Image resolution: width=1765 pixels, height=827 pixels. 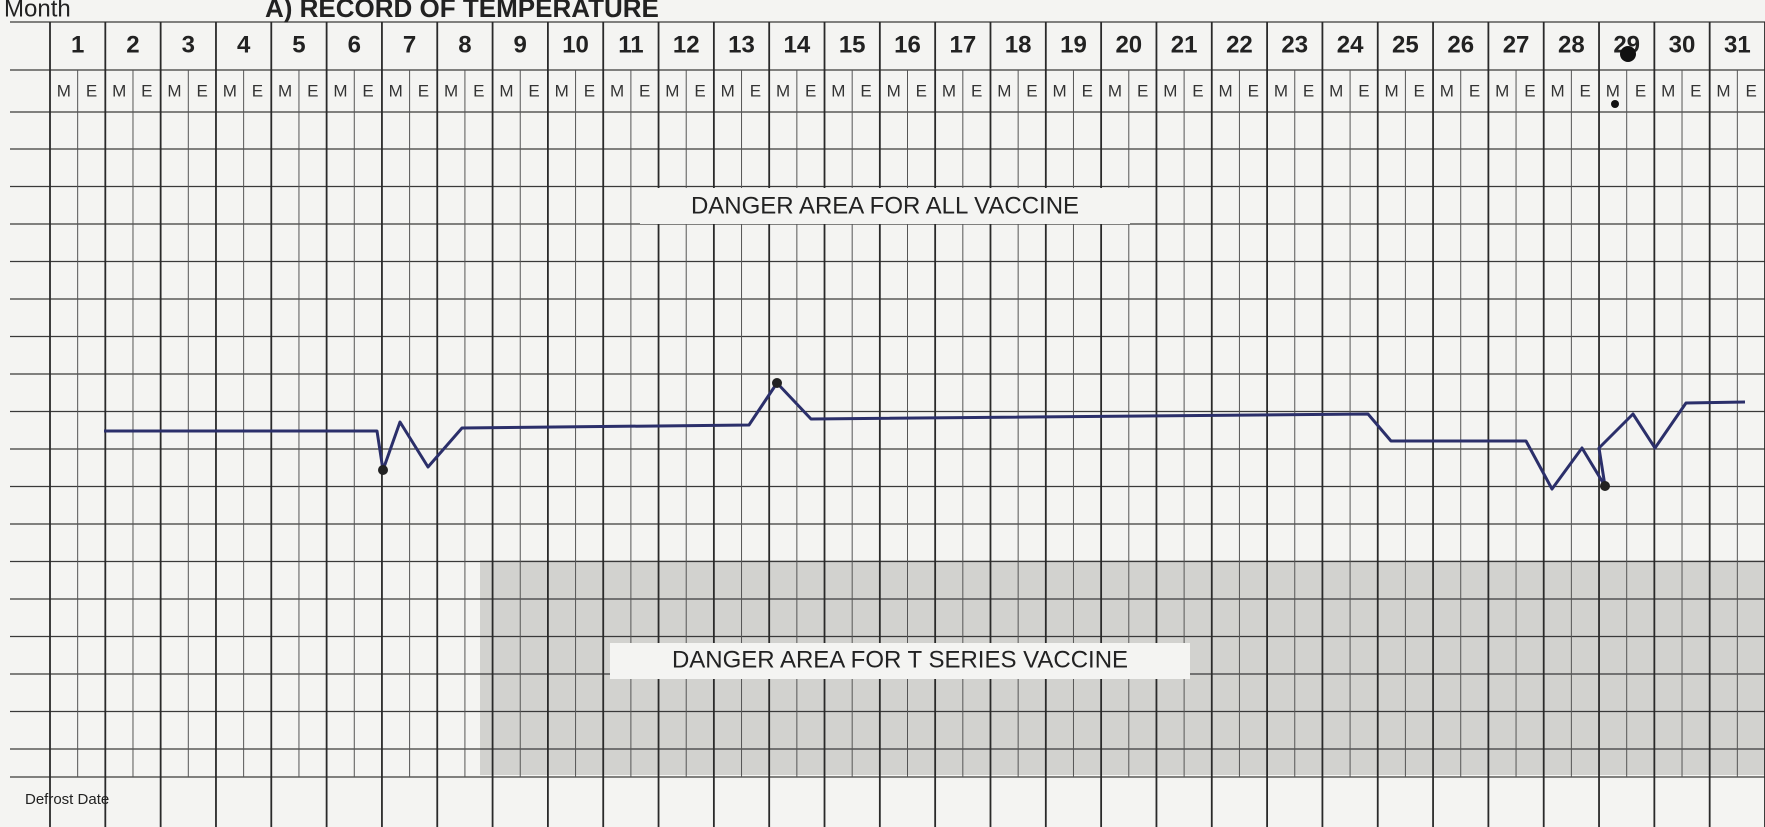 What do you see at coordinates (1184, 44) in the screenshot?
I see `day-number: 21` at bounding box center [1184, 44].